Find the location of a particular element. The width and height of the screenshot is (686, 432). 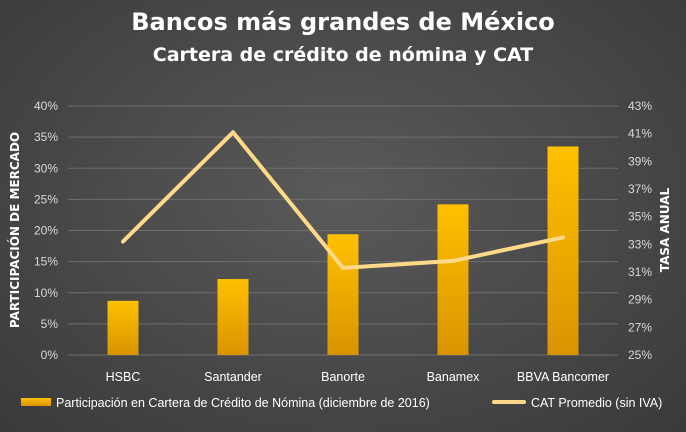

legend-bar-swatch is located at coordinates (36, 402).